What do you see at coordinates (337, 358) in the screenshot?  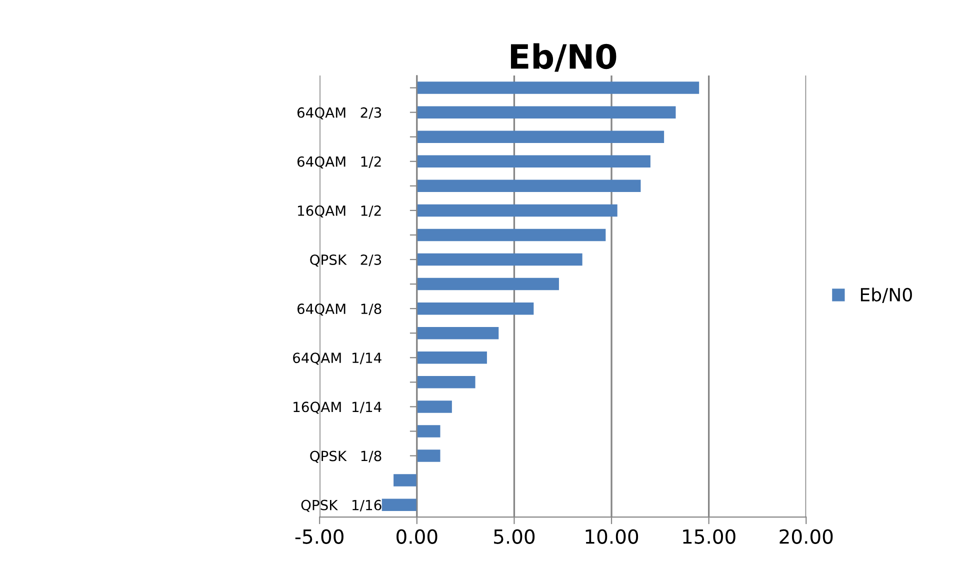 I see `y-tick-label: 64QAM 1/14` at bounding box center [337, 358].